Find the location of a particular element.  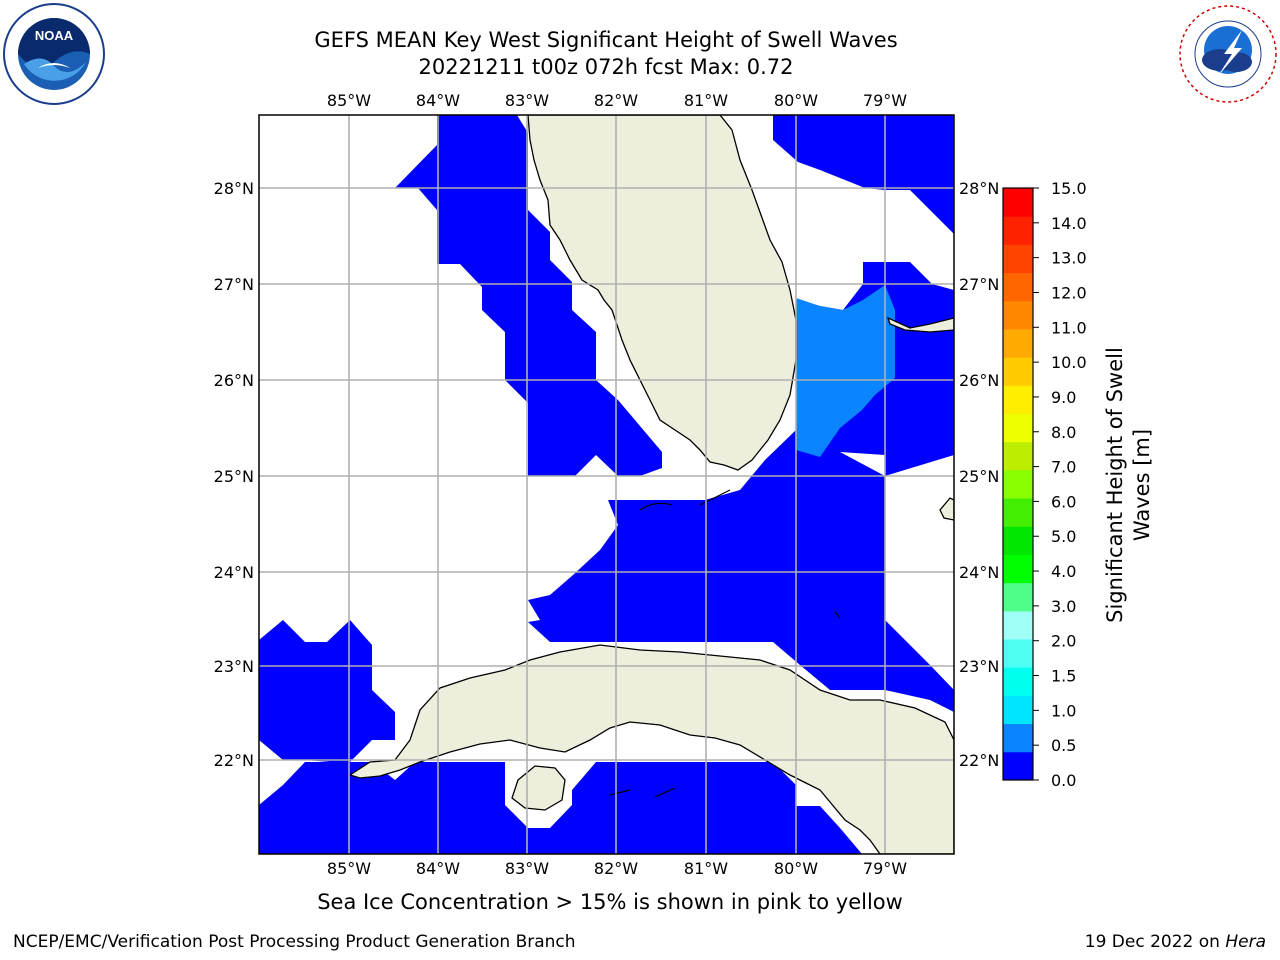

colorbar-tick-label: 12.0 is located at coordinates (1069, 292).